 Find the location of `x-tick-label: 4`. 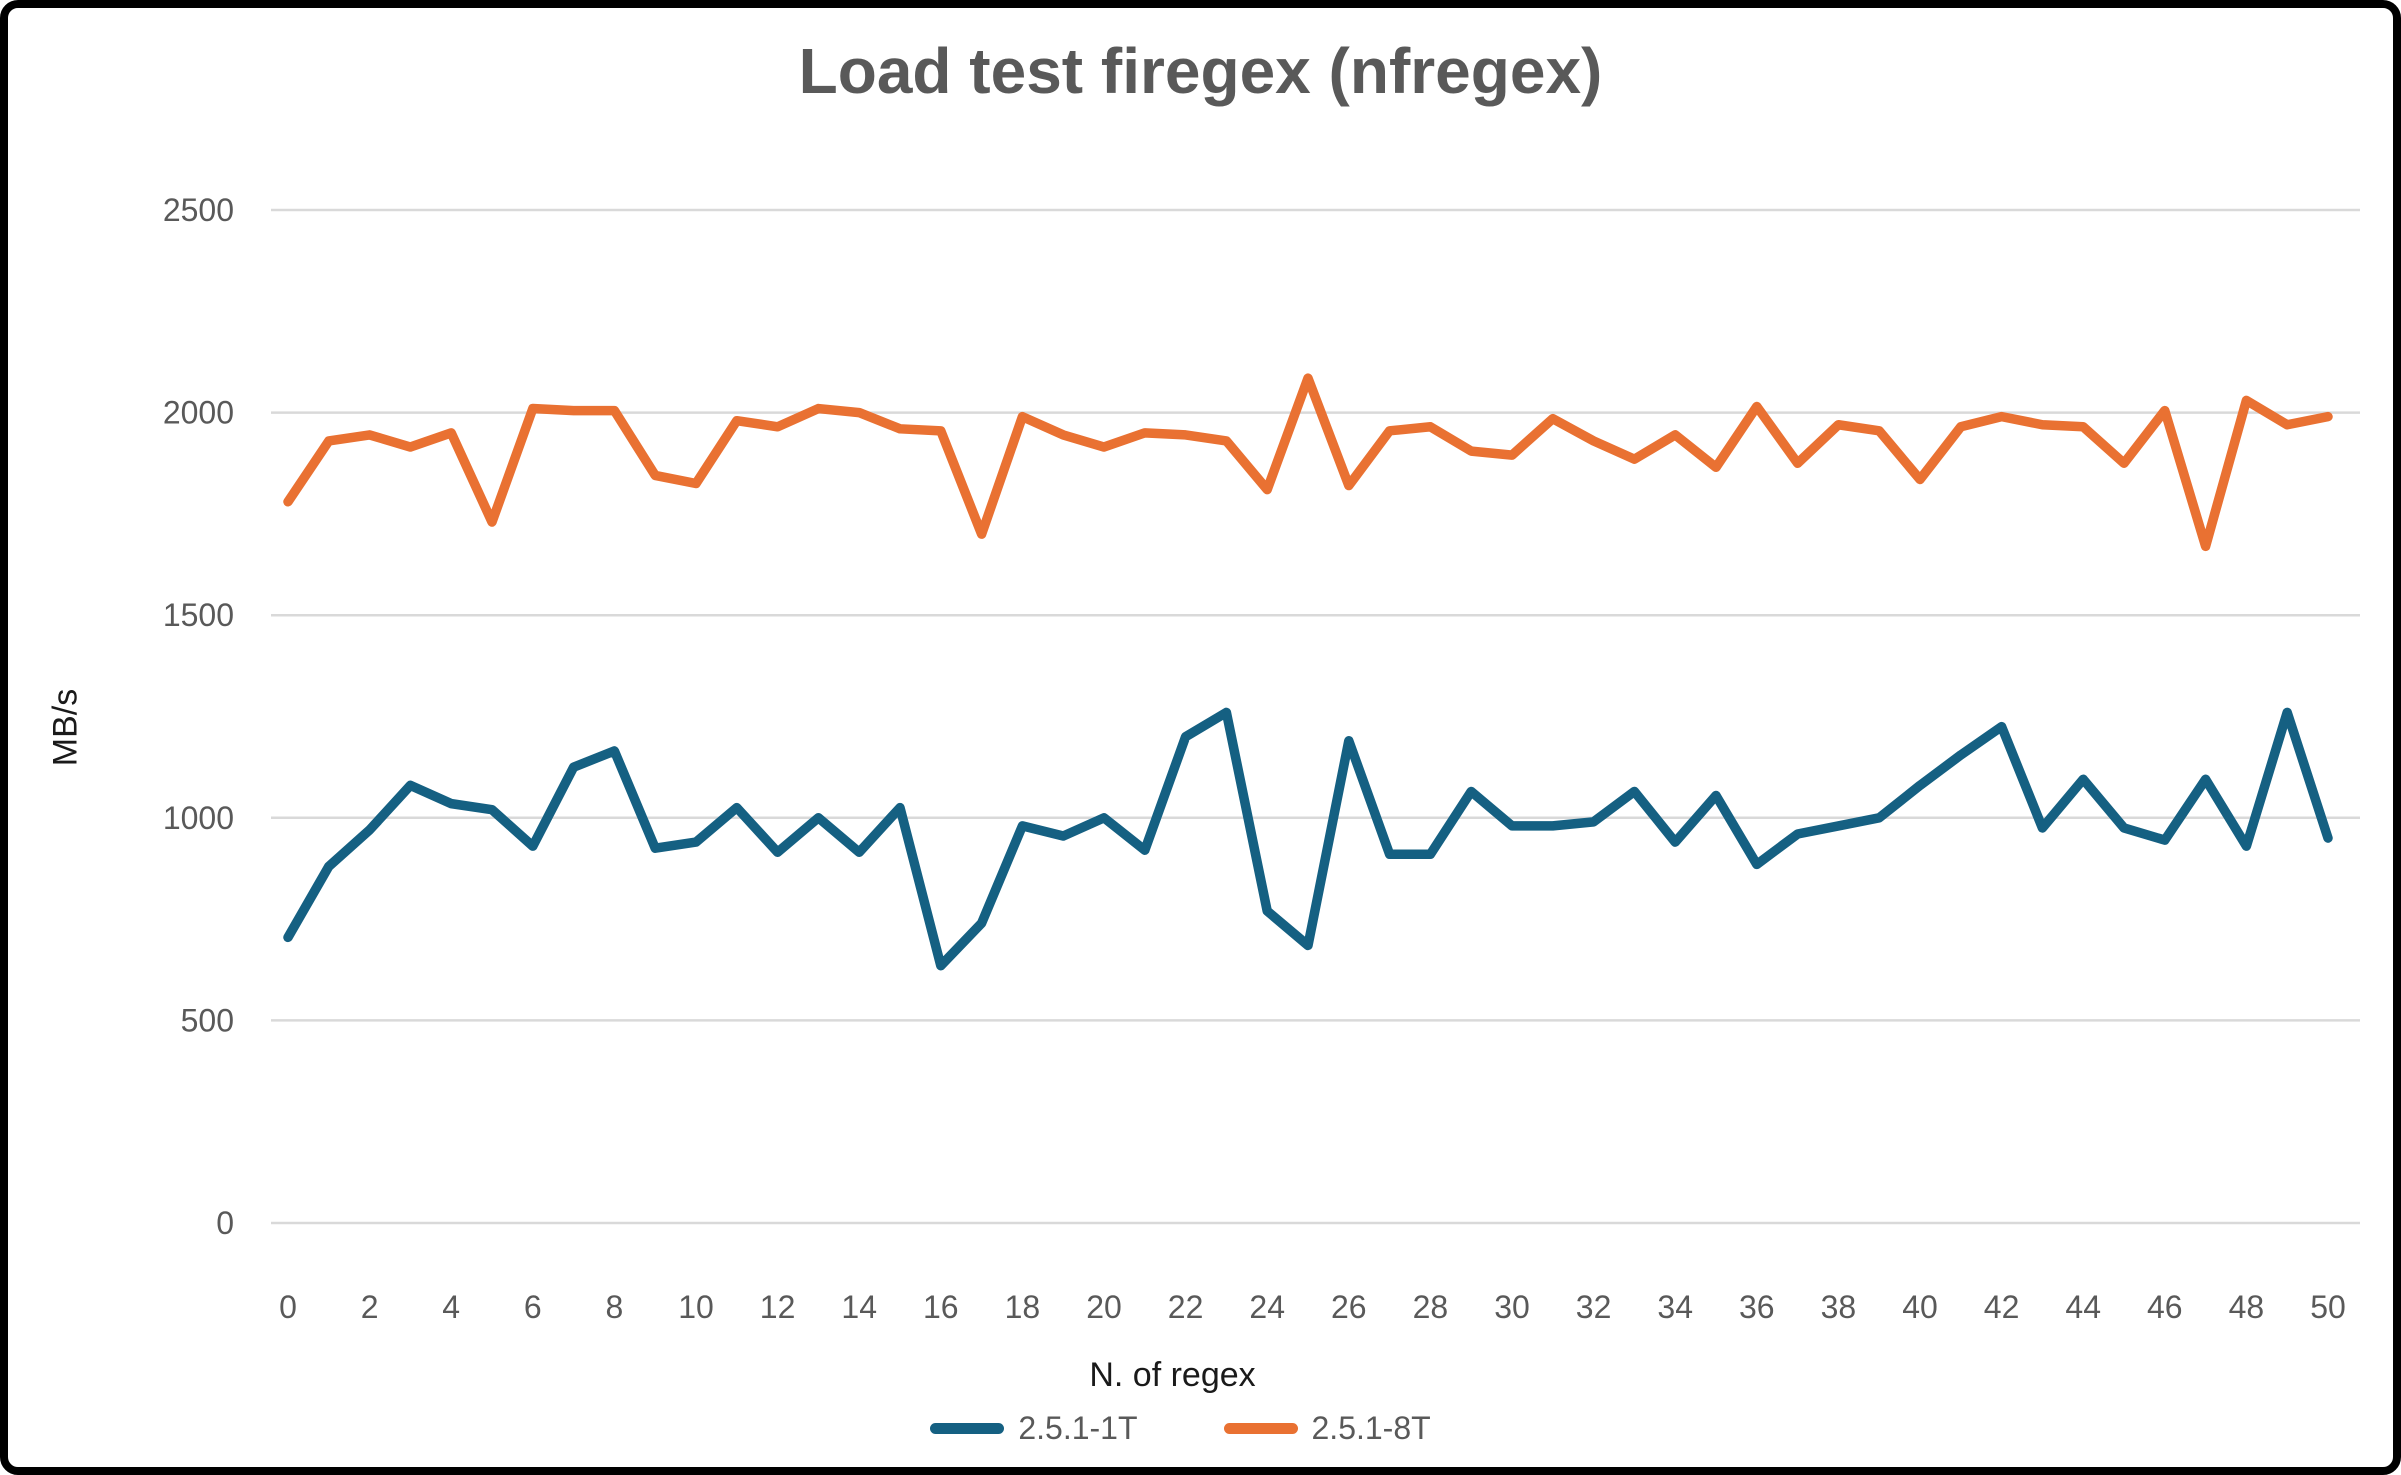

x-tick-label: 4 is located at coordinates (451, 1307).